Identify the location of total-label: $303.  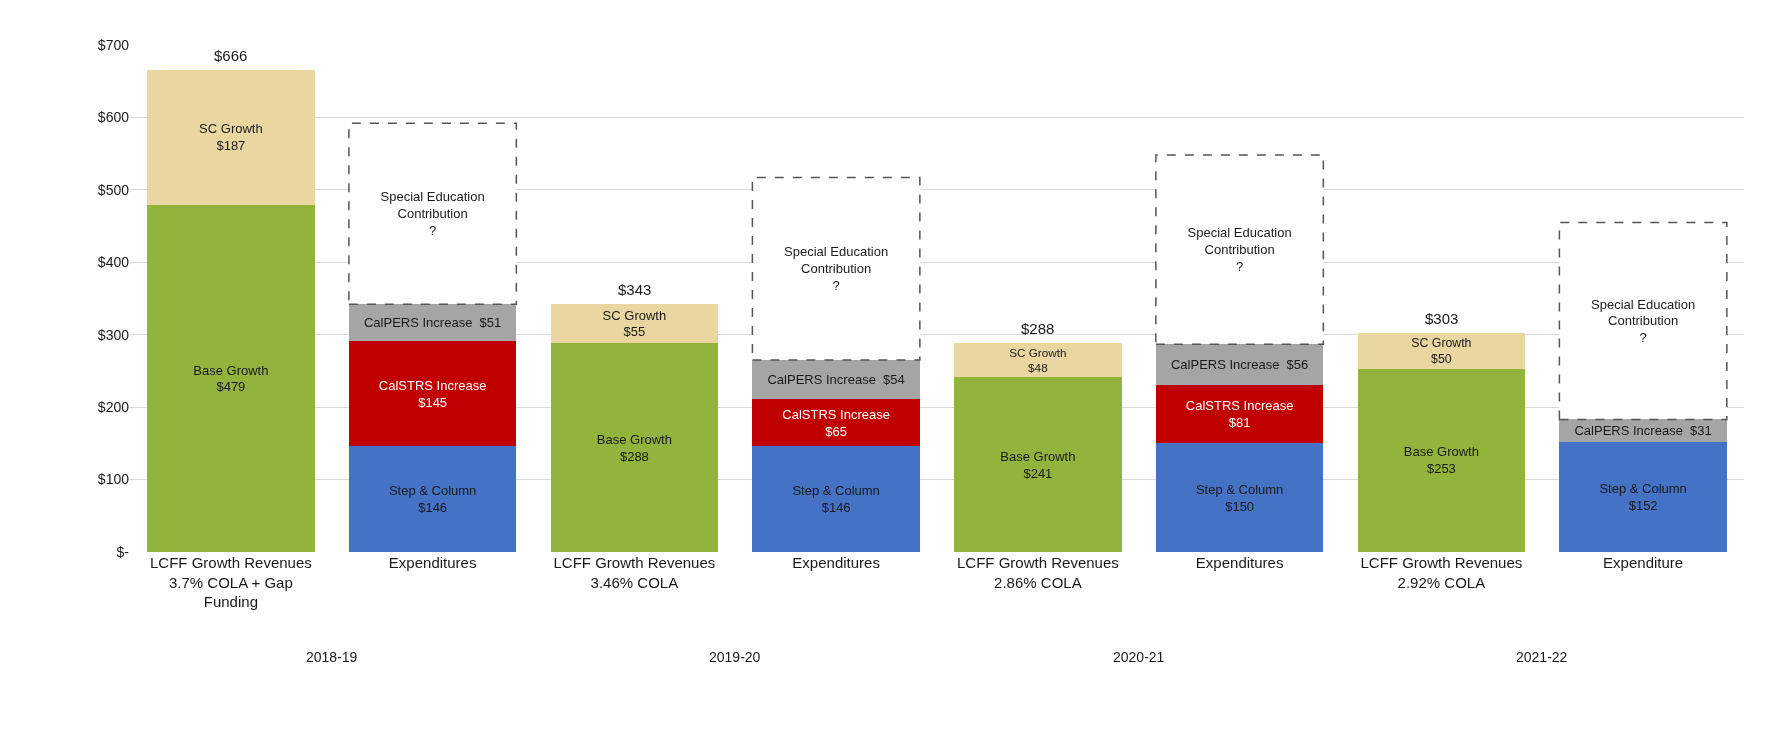
(1442, 318).